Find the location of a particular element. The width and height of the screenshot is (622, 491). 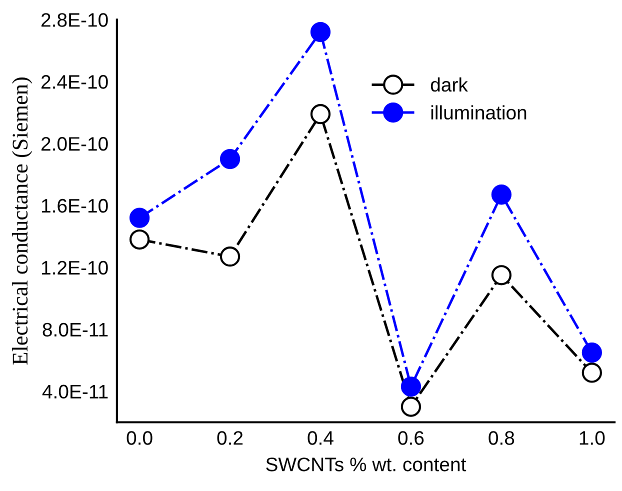

y-tick-label: 2.0E-10 is located at coordinates (74, 143).